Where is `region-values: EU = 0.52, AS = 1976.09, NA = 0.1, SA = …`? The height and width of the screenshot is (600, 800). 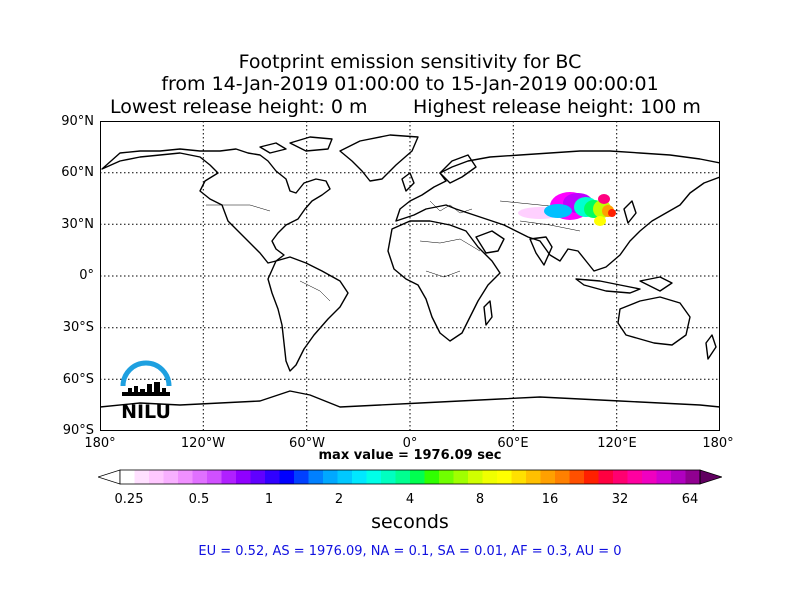
region-values: EU = 0.52, AS = 1976.09, NA = 0.1, SA = … is located at coordinates (410, 551).